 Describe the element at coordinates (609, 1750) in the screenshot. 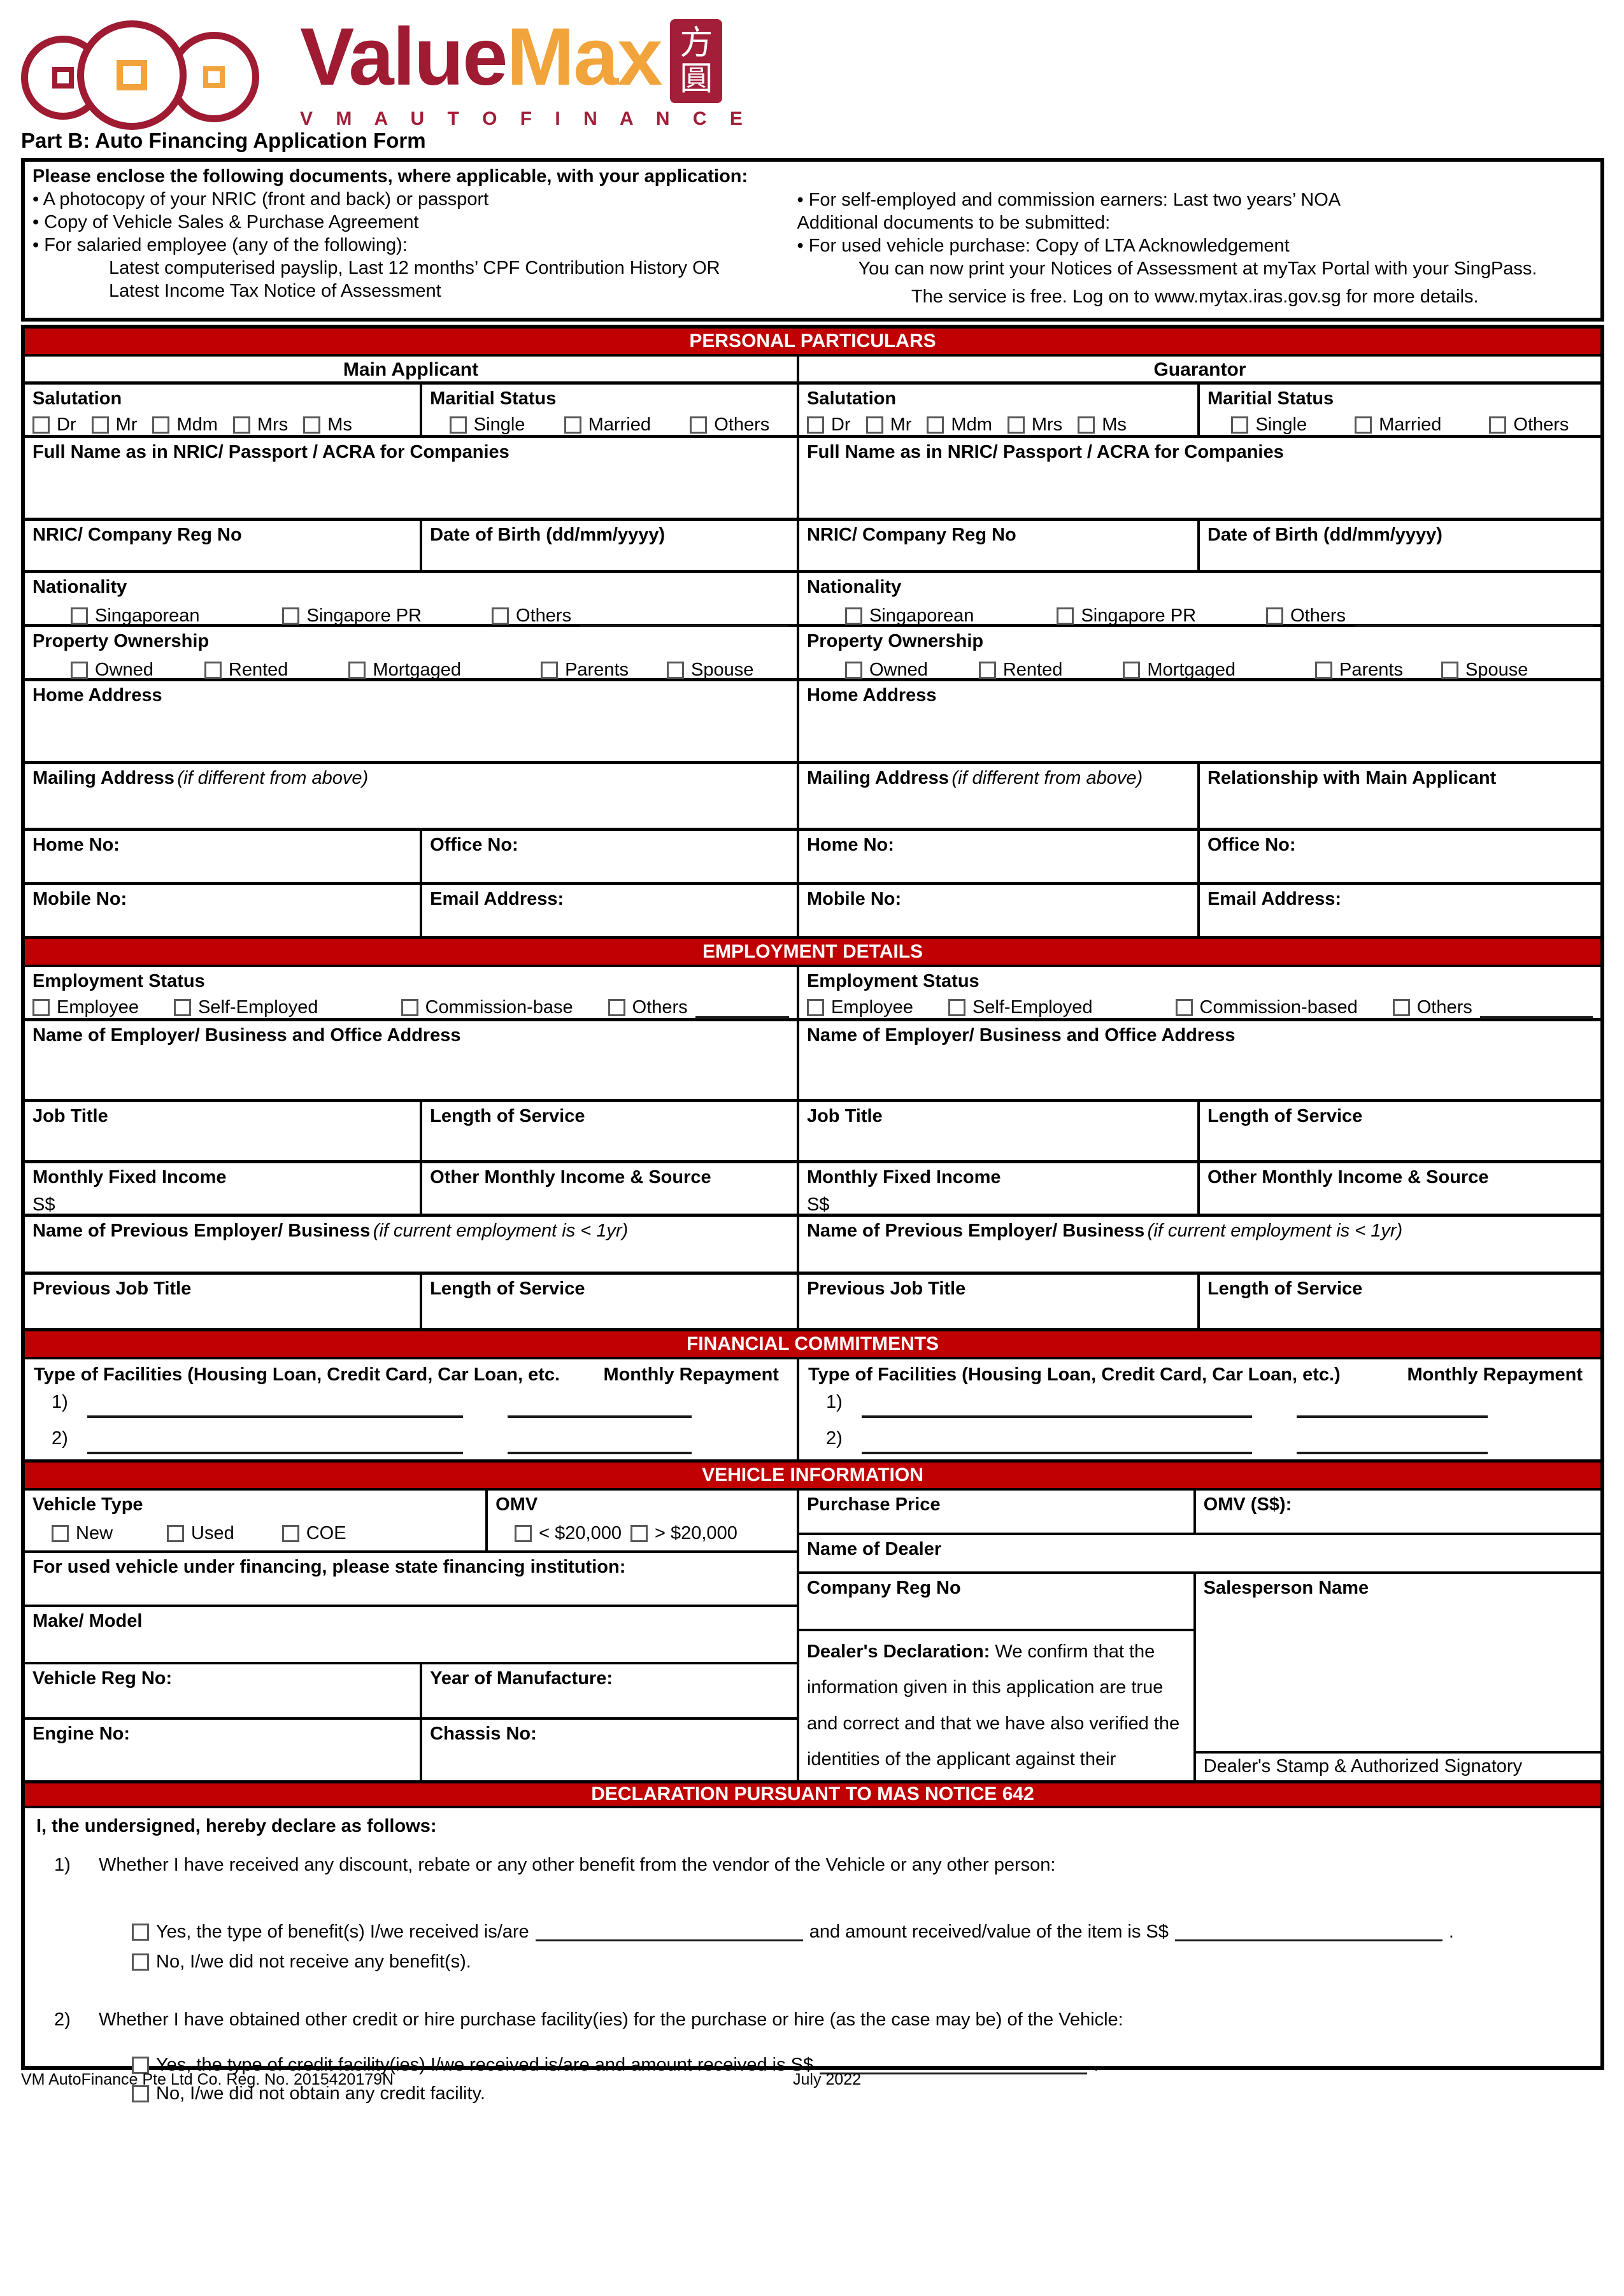

I see `chassis-no-input-area: Chassis No:` at that location.